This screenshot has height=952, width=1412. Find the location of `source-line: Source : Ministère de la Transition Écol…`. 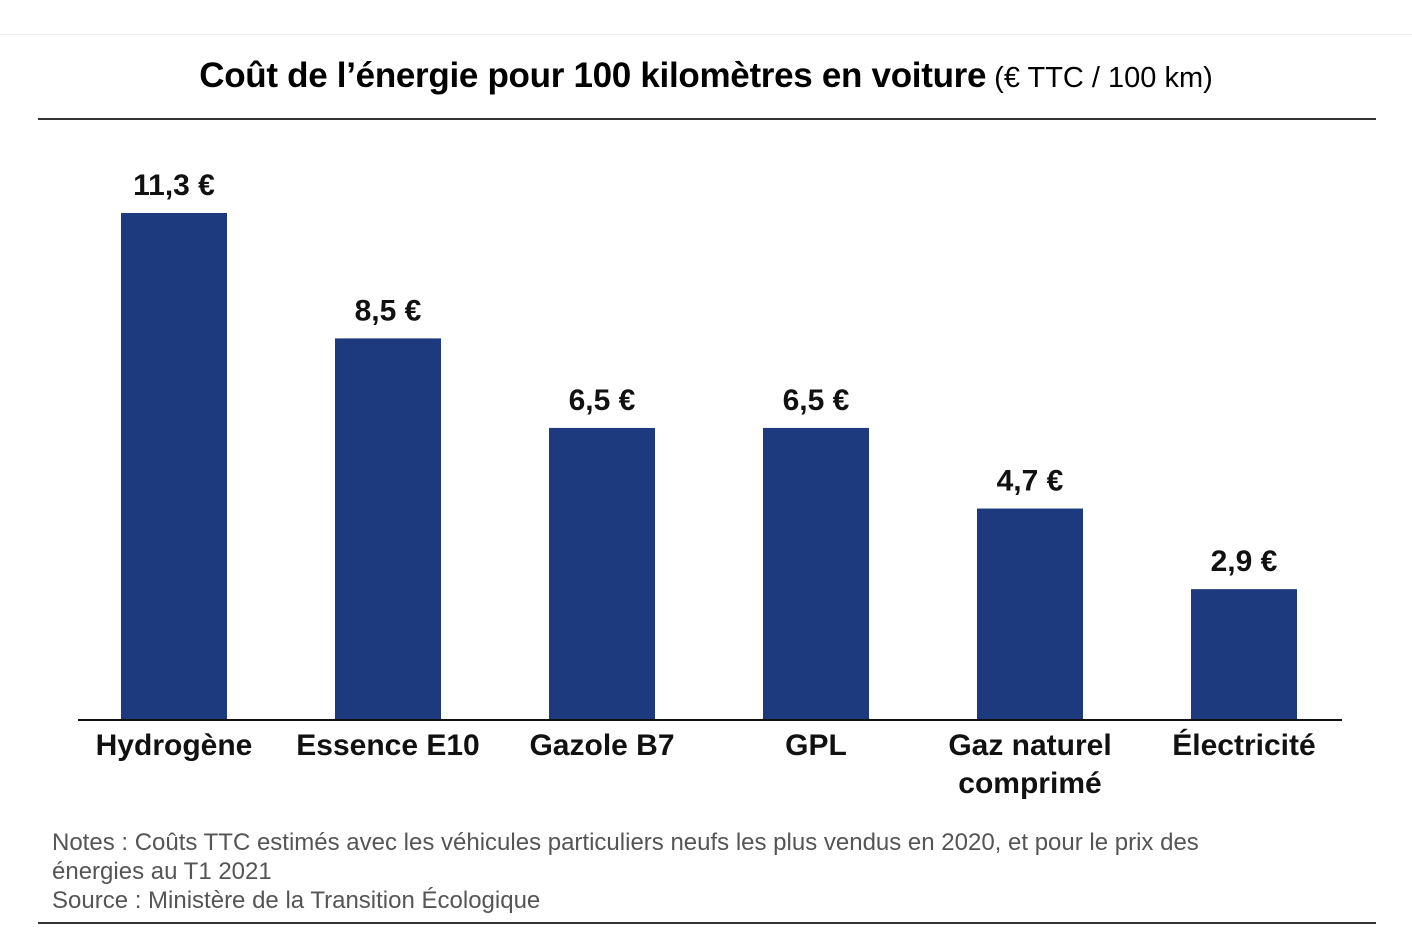

source-line: Source : Ministère de la Transition Écol… is located at coordinates (296, 900).